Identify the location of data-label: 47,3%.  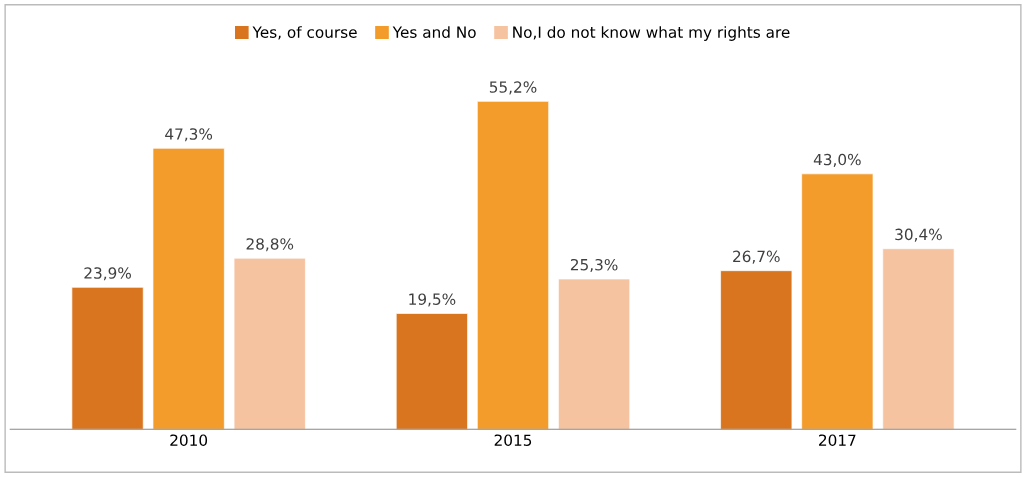
(189, 135).